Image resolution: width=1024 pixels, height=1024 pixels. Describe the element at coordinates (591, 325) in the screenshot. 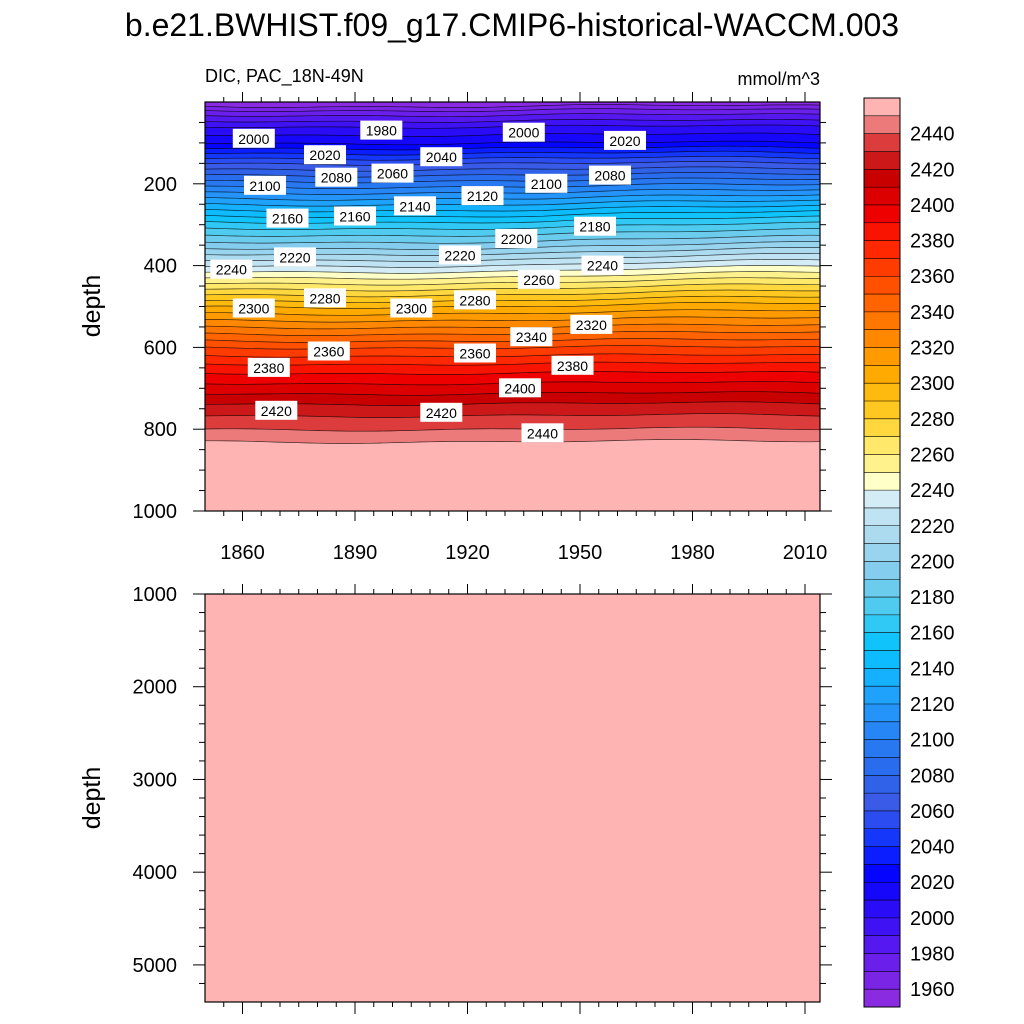

I see `contour-label-text: 2320` at that location.